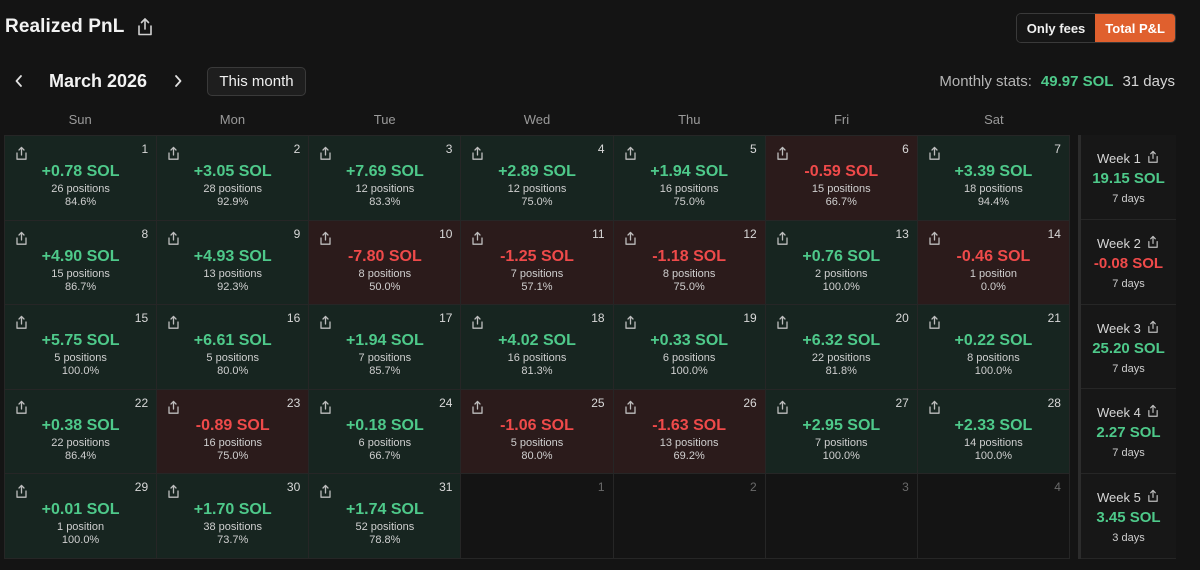 This screenshot has height=570, width=1200. I want to click on day-cell: 18 +4.02 SOL 16 positions 81.3%, so click(537, 347).